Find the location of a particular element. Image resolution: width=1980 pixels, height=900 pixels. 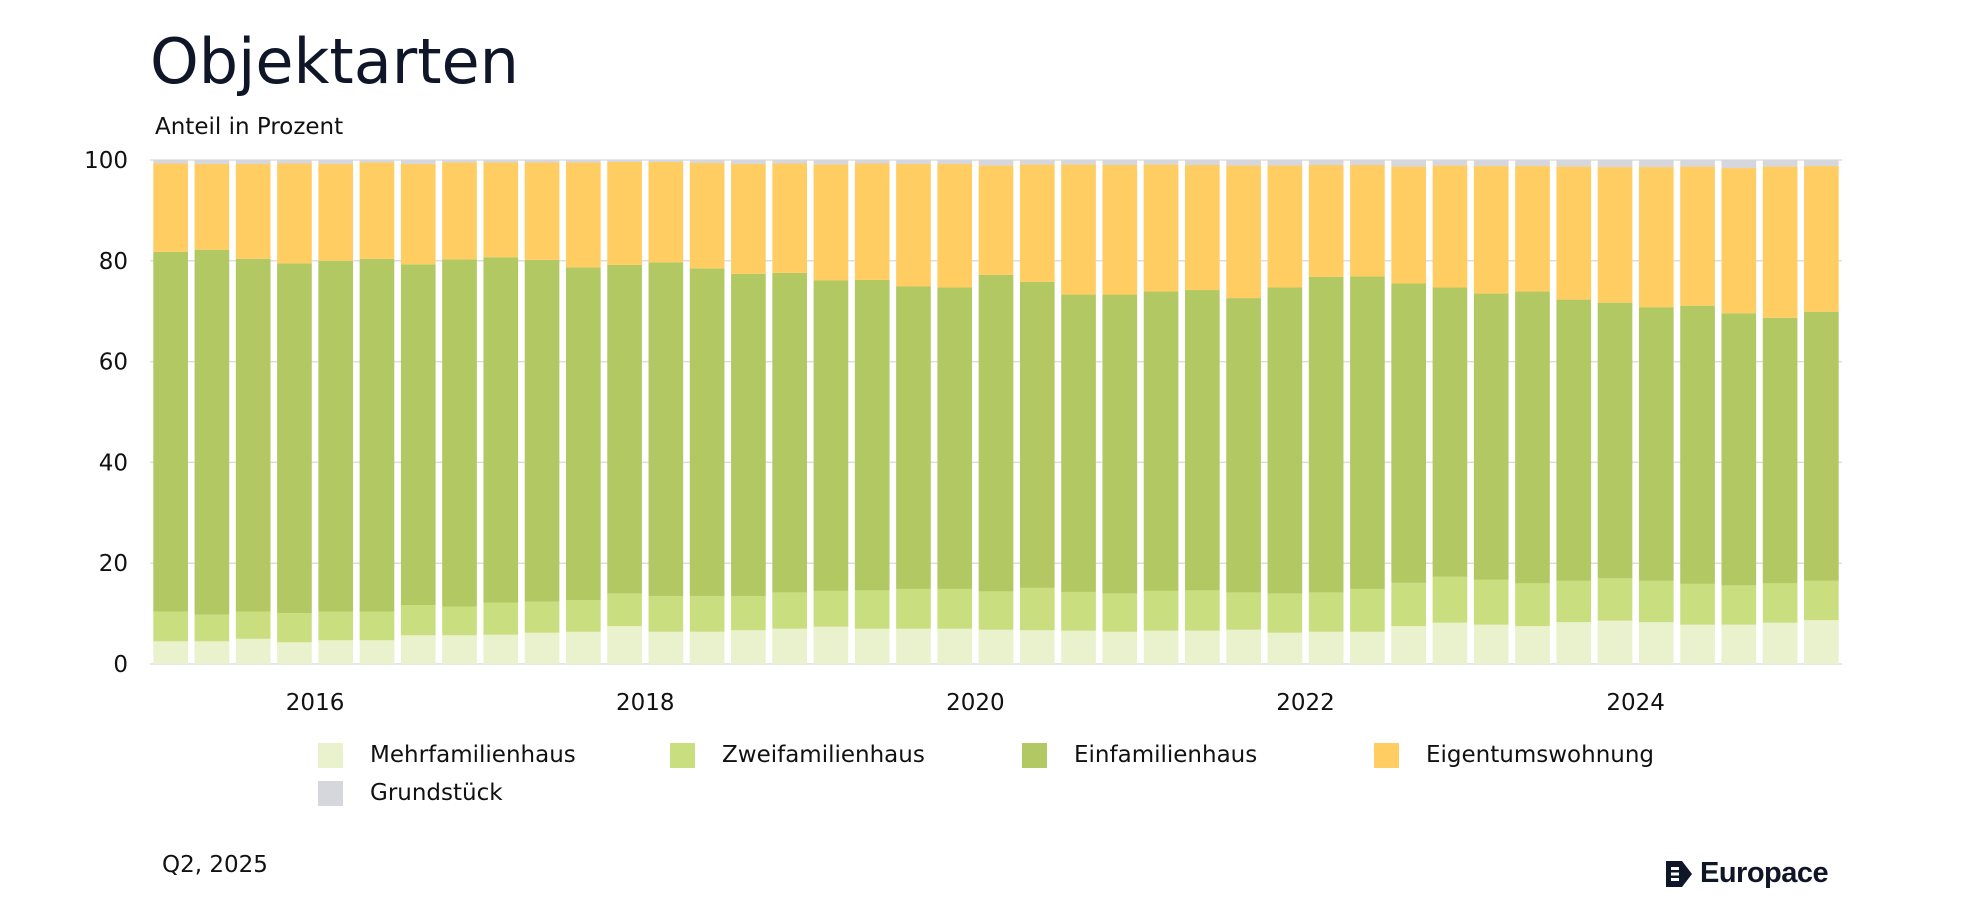

legend-item: Mehrfamilienhaus is located at coordinates (447, 755).